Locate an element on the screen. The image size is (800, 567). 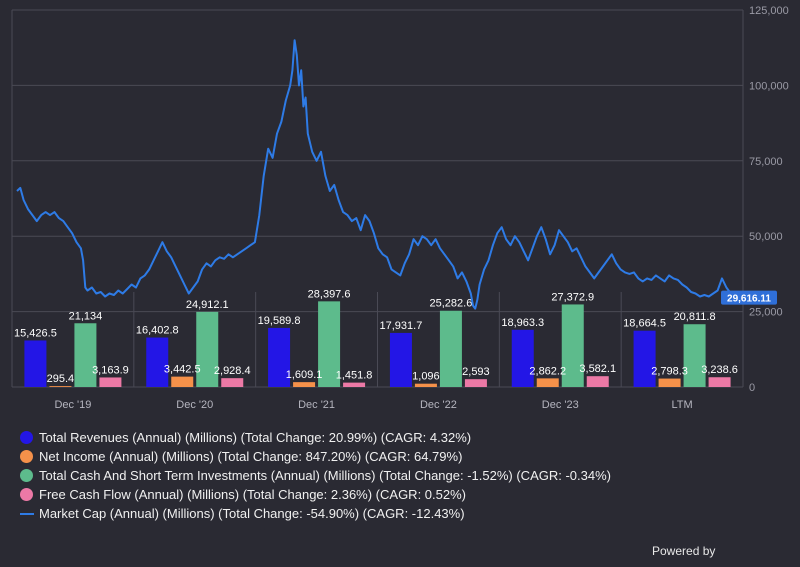
bar-data-label: 21,134 is located at coordinates (86, 316).